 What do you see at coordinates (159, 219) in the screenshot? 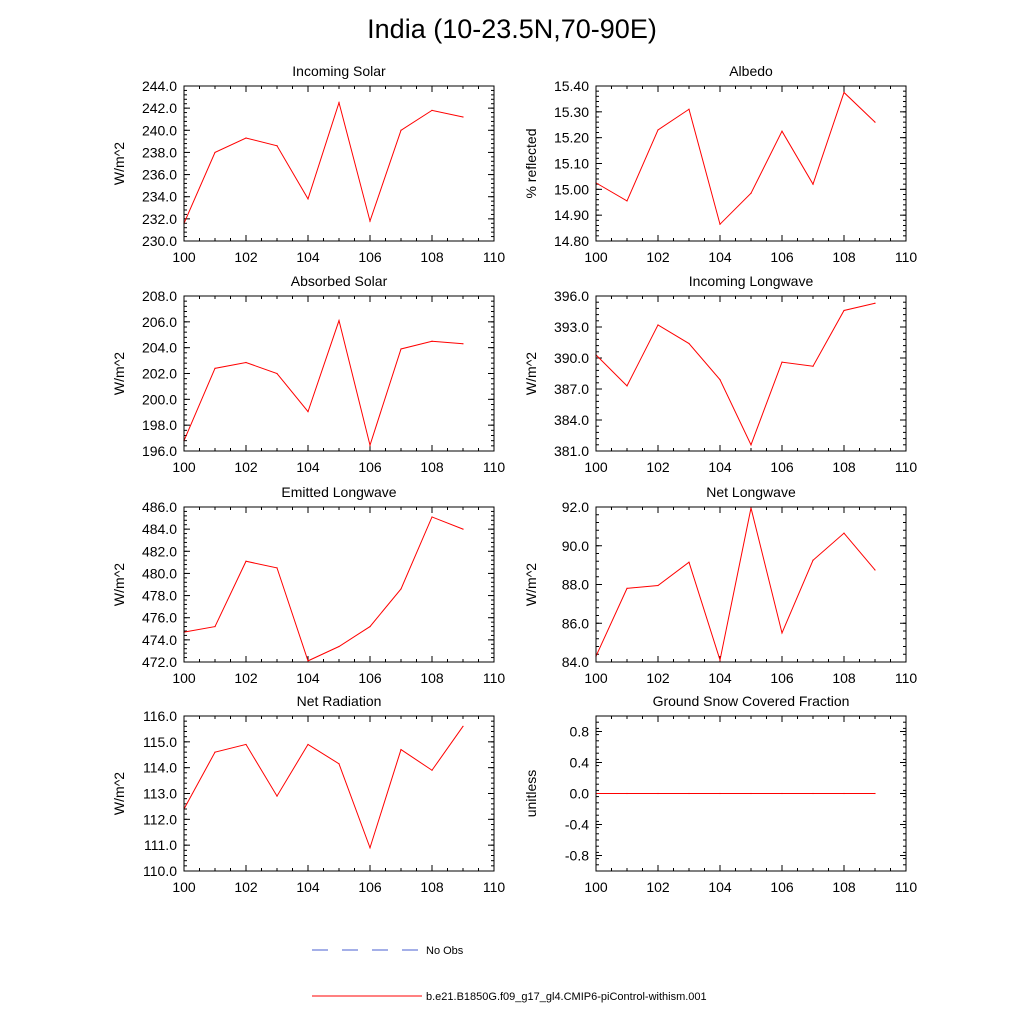
I see `y-tick-label: 232.0` at bounding box center [159, 219].